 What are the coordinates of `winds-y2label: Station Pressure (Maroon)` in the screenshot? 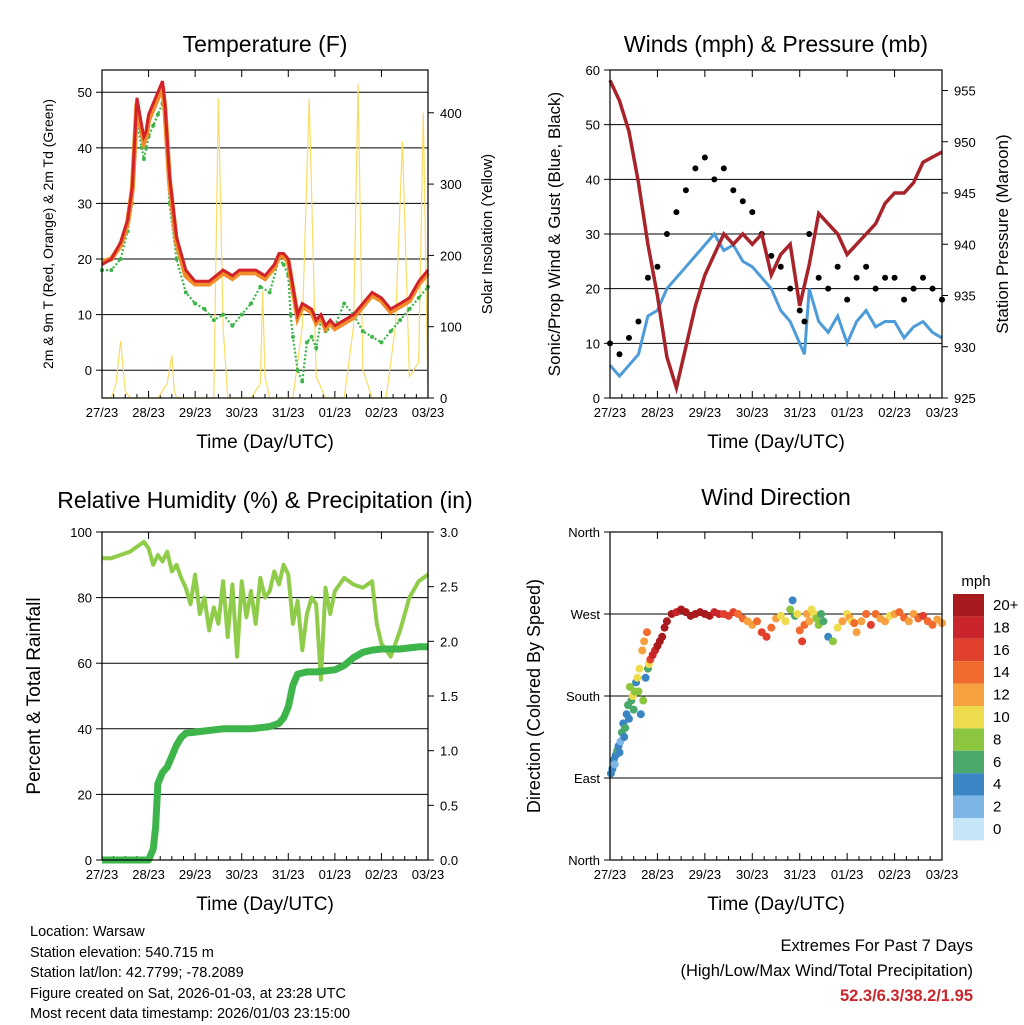 It's located at (1002, 233).